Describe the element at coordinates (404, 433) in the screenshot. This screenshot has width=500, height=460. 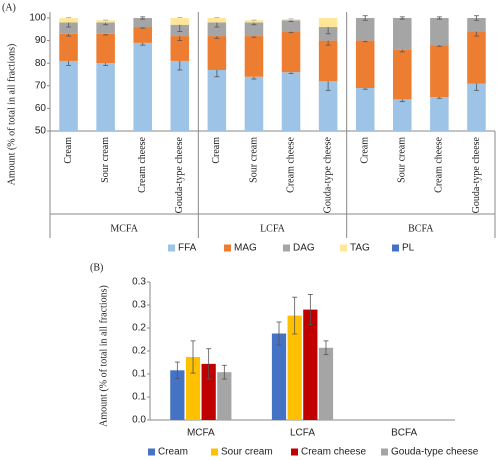
I see `x-tick-label: BCFA` at that location.